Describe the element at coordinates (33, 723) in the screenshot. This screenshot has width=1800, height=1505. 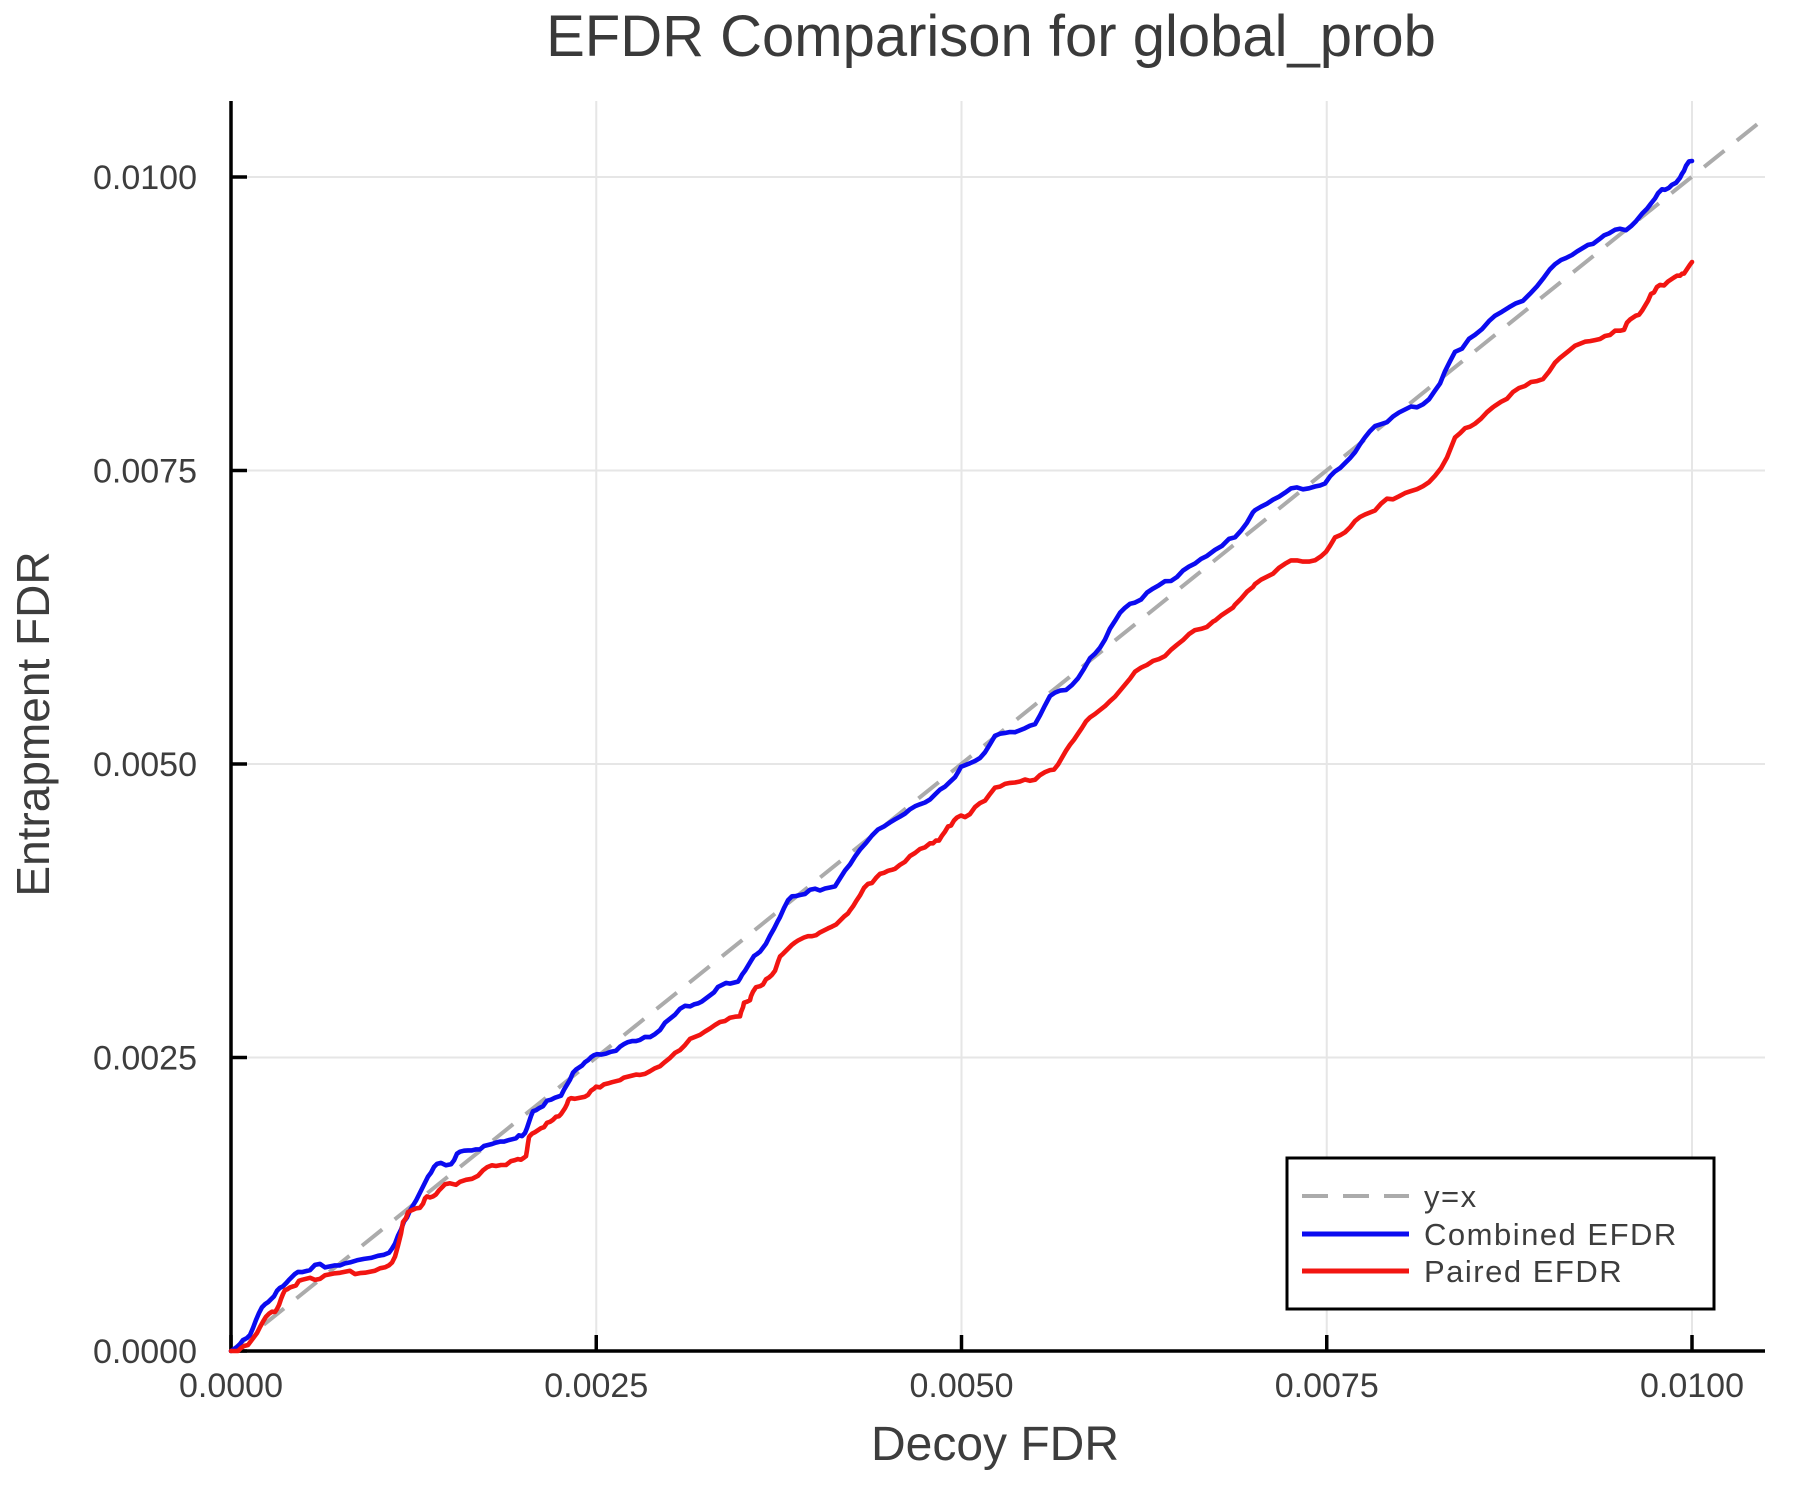
I see `svg-text: Entrapment FDR` at that location.